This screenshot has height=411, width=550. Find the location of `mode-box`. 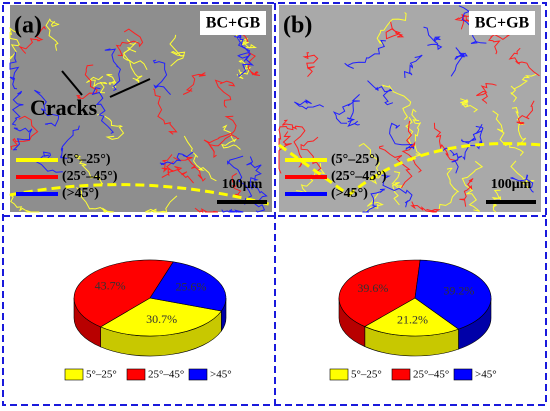

mode-box is located at coordinates (233, 23).